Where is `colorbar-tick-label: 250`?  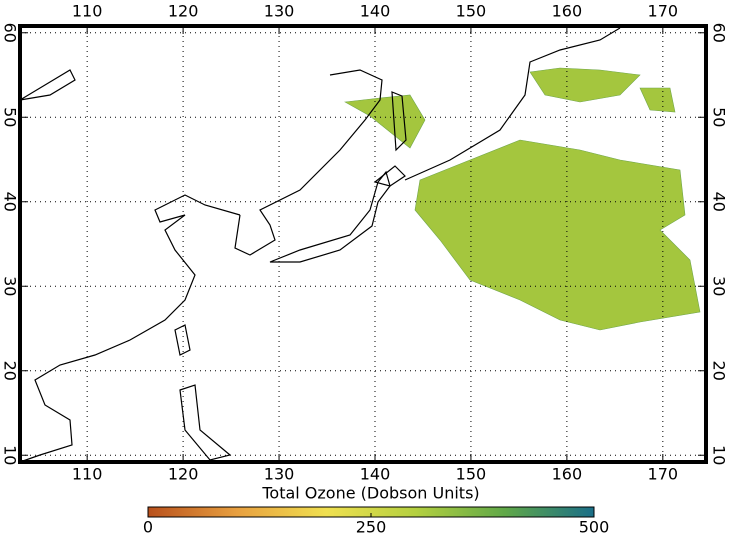
colorbar-tick-label: 250 is located at coordinates (371, 527).